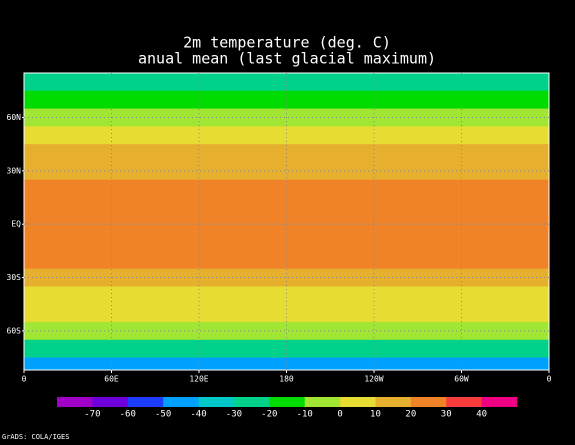  I want to click on colorbar-label: -40, so click(198, 415).